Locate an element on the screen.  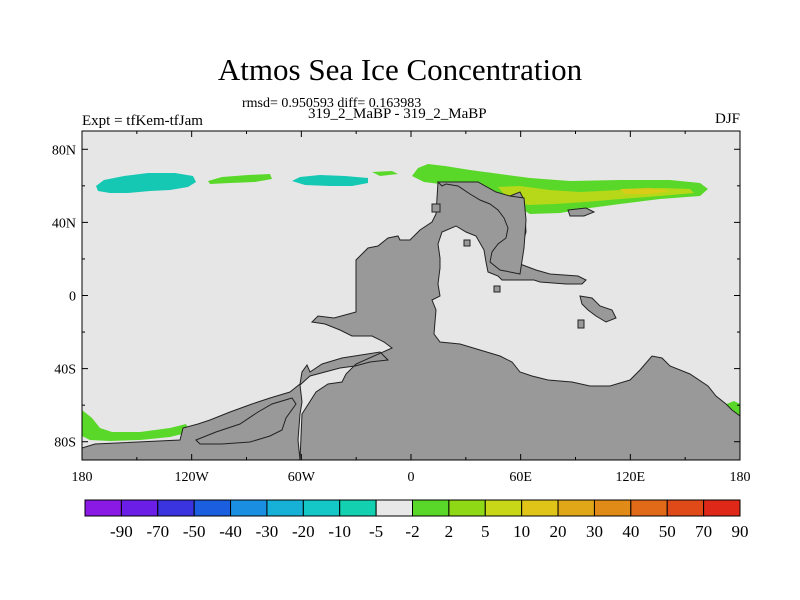
plot-title: Atmos Sea Ice Concentration is located at coordinates (400, 69).